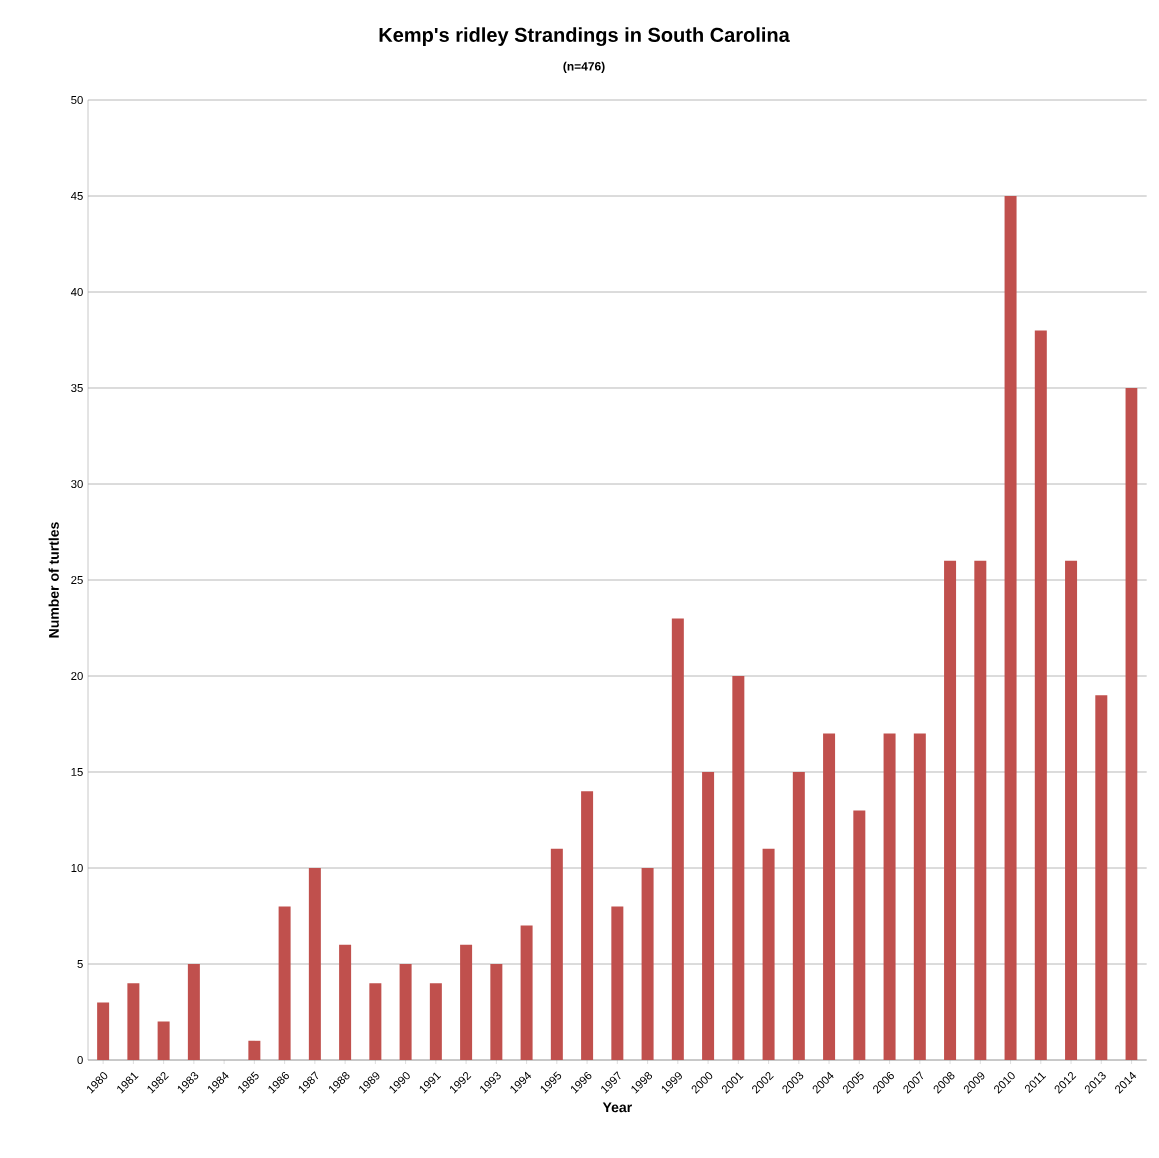 The width and height of the screenshot is (1159, 1158). Describe the element at coordinates (53, 580) in the screenshot. I see `y-axis-title: Number of turtles` at that location.